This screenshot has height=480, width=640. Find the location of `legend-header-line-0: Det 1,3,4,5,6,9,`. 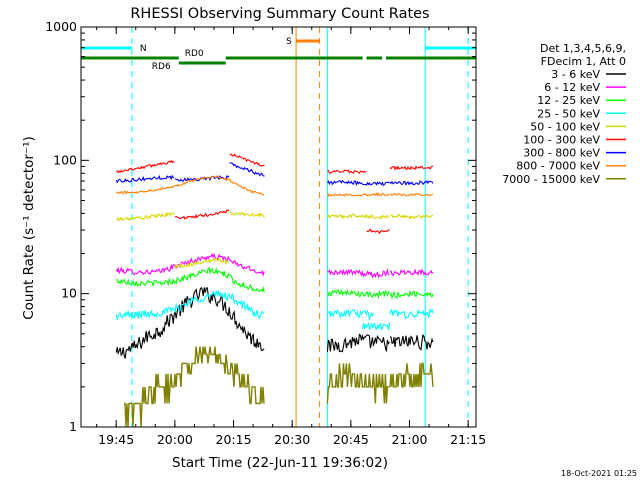

legend-header-line-0: Det 1,3,4,5,6,9, is located at coordinates (583, 48).